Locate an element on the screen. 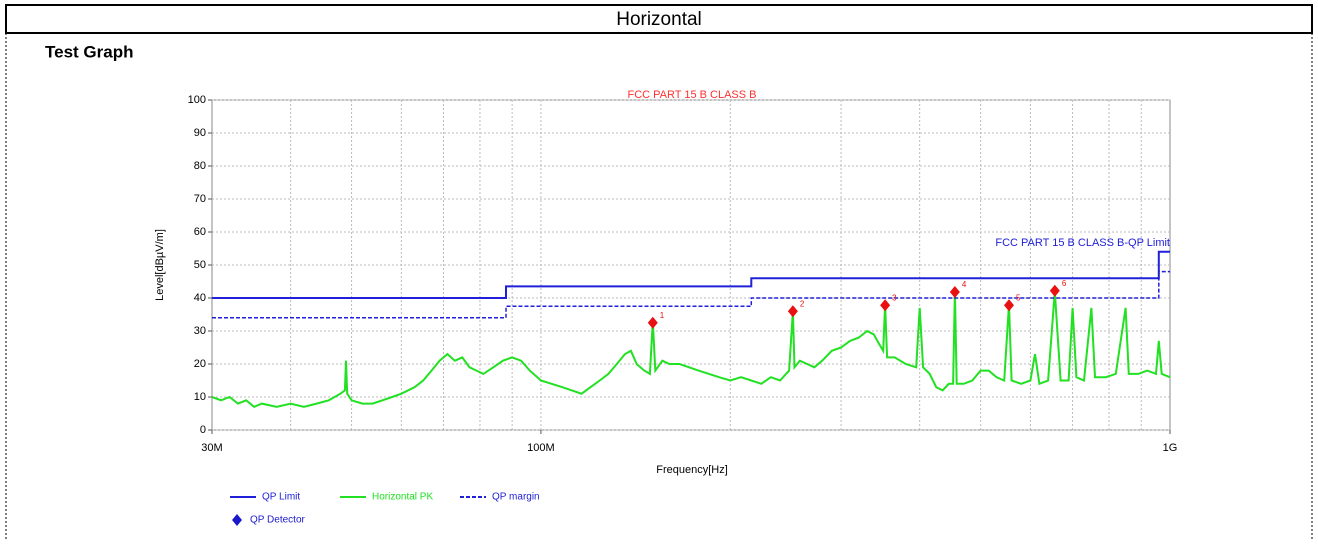 The width and height of the screenshot is (1318, 545). header-title: Horizontal is located at coordinates (659, 19).